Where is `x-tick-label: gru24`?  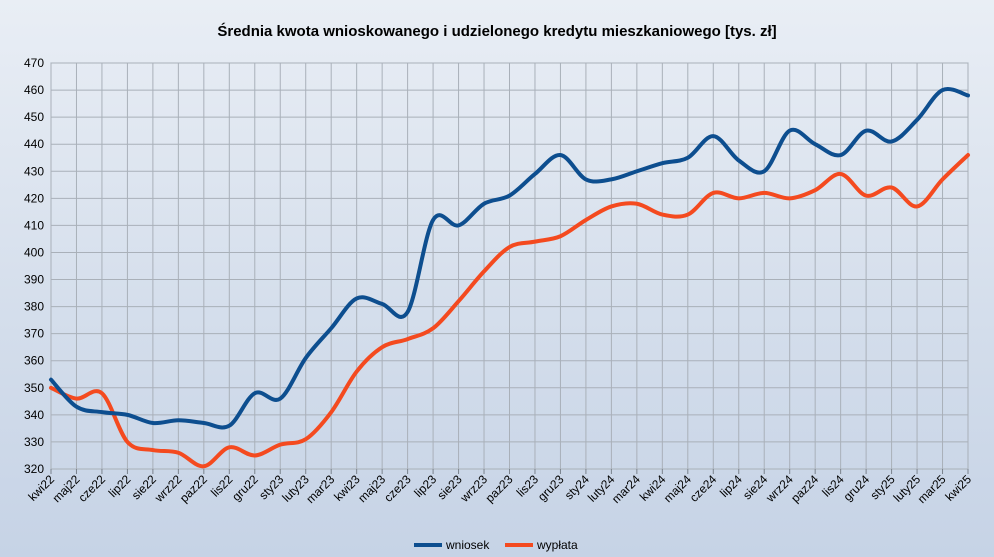
x-tick-label: gru24 is located at coordinates (857, 488).